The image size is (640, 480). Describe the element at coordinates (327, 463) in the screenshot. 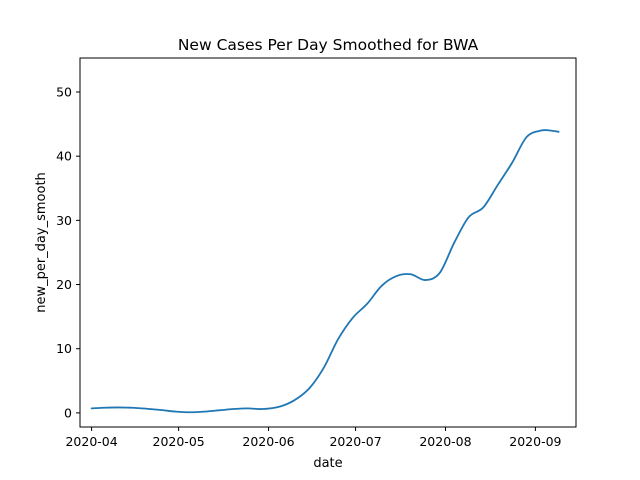

I see `x-axis-label: date` at that location.